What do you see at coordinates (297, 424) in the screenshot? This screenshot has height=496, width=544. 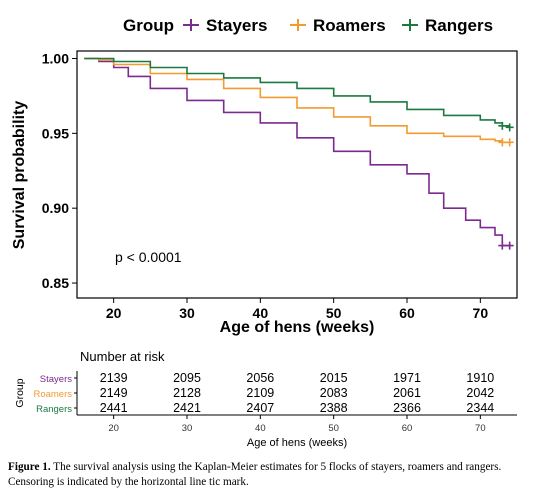 I see `risk-table-x-ticks: 20 30 40 50 60 70` at bounding box center [297, 424].